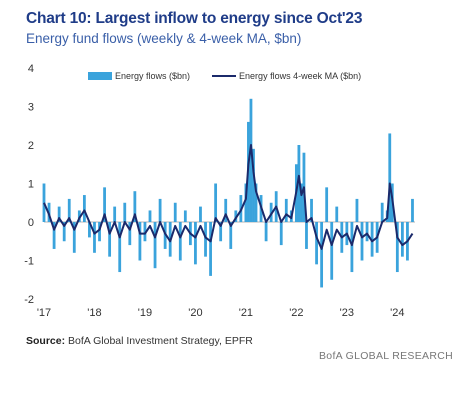 Image resolution: width=465 pixels, height=400 pixels. I want to click on x-tick-label: '20, so click(195, 313).